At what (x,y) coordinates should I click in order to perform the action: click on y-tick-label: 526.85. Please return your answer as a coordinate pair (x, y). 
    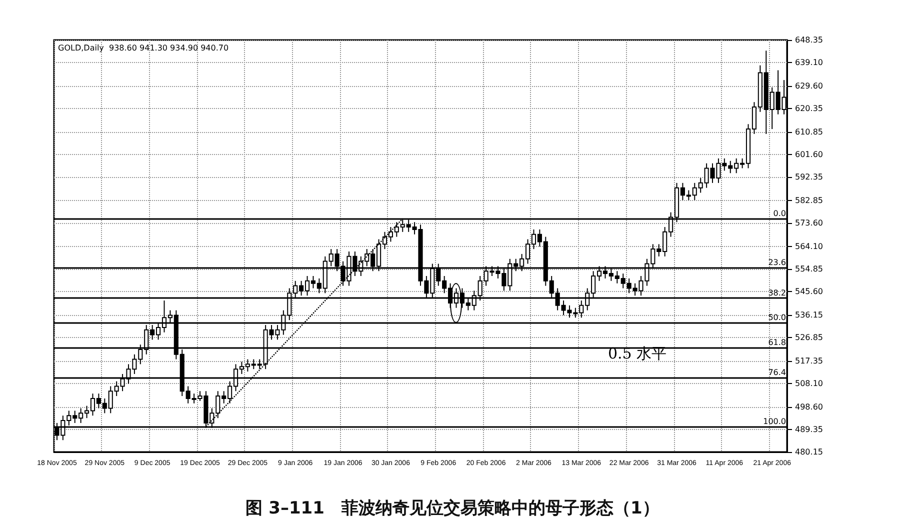
    Looking at the image, I should click on (809, 337).